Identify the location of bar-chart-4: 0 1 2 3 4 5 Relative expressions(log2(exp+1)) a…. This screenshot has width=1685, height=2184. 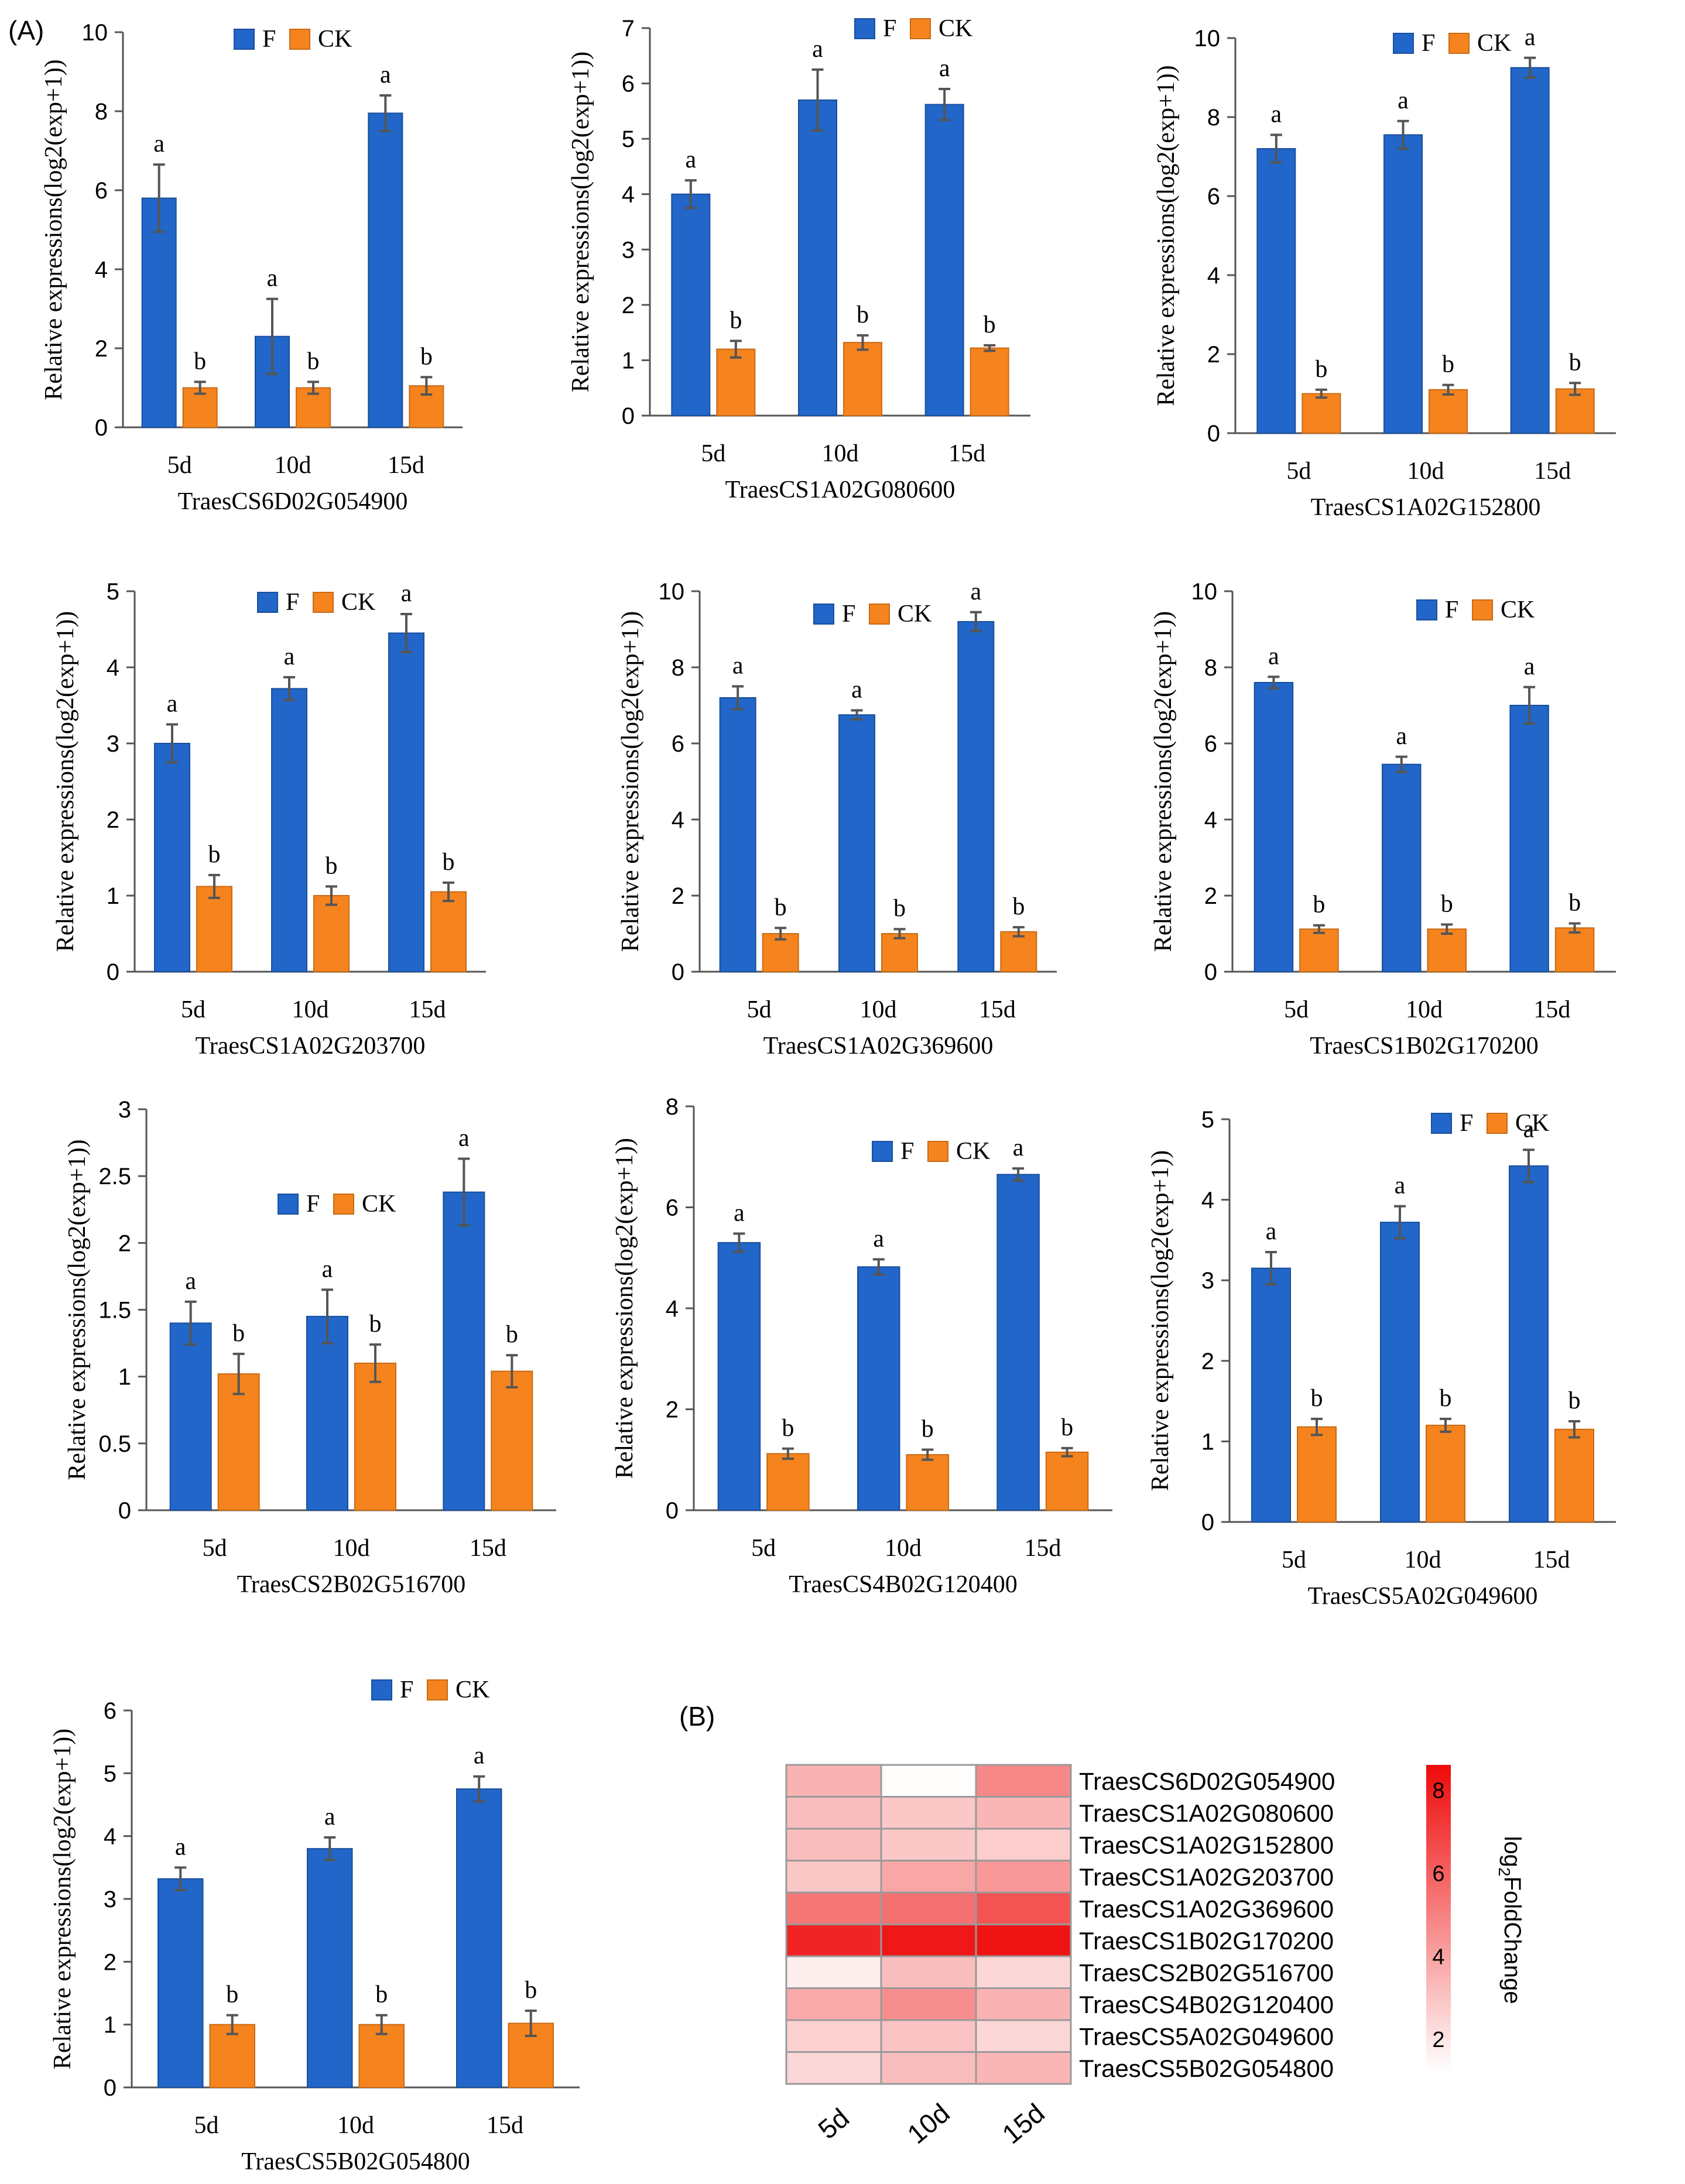
(269, 819).